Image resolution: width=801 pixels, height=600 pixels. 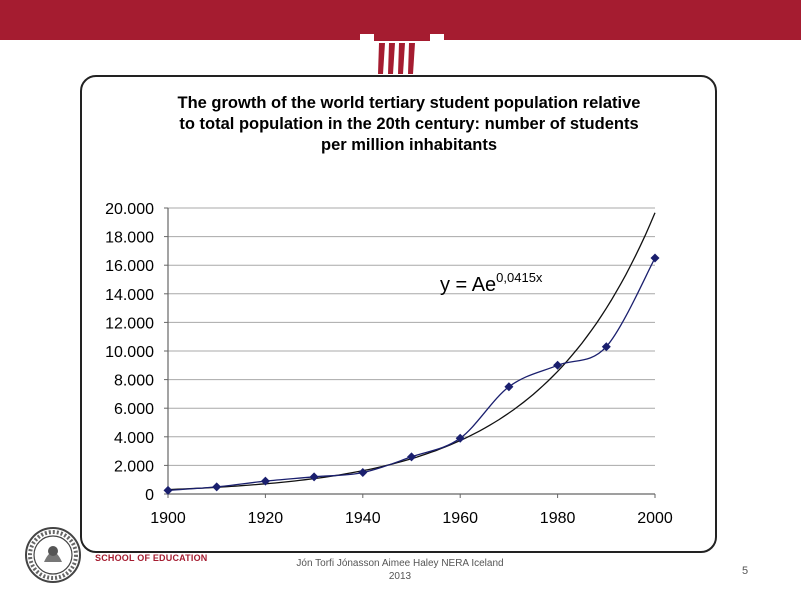 I want to click on y-tick-label: 8.000, so click(x=134, y=381).